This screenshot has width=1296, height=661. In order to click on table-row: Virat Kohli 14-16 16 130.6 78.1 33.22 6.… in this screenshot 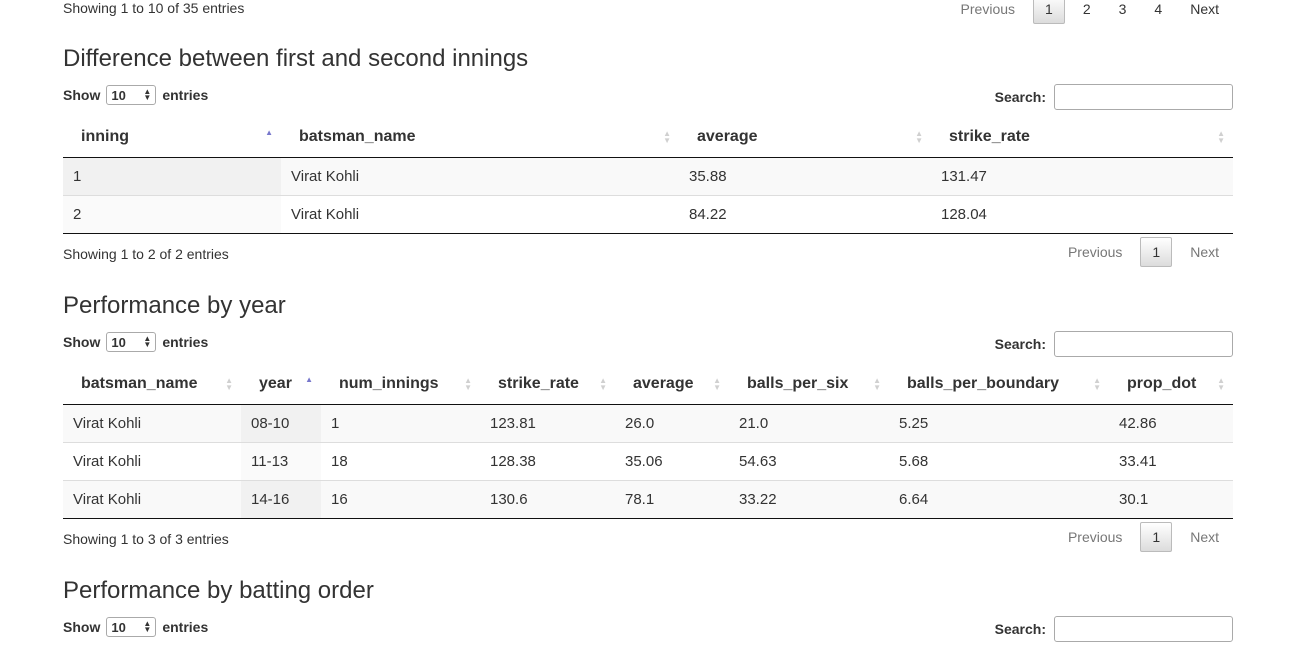, I will do `click(648, 499)`.